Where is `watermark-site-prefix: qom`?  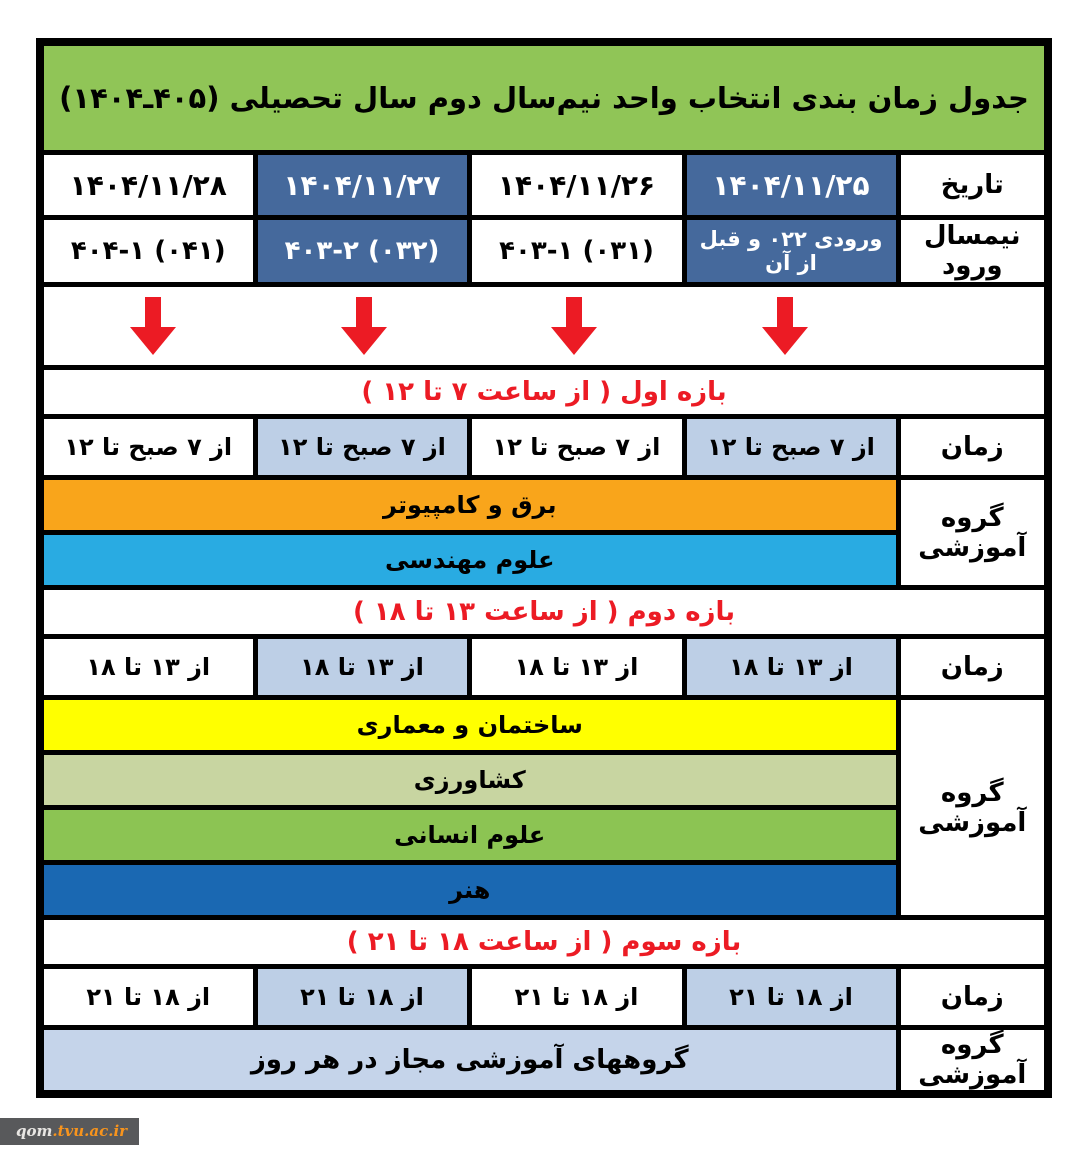 watermark-site-prefix: qom is located at coordinates (34, 1131).